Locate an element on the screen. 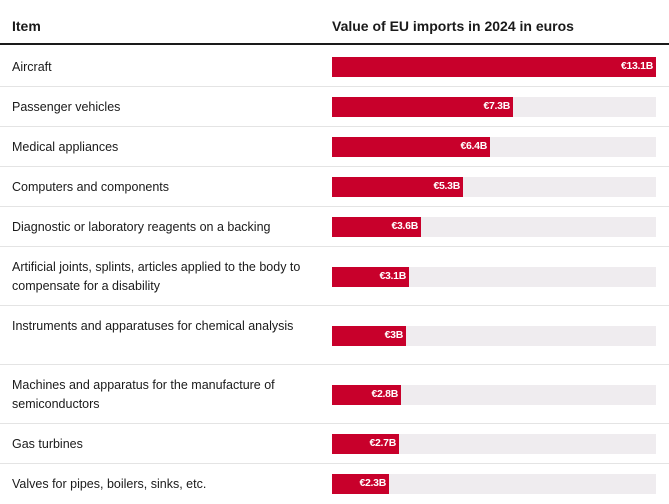 The image size is (669, 504). bar-track: €2.7B is located at coordinates (494, 444).